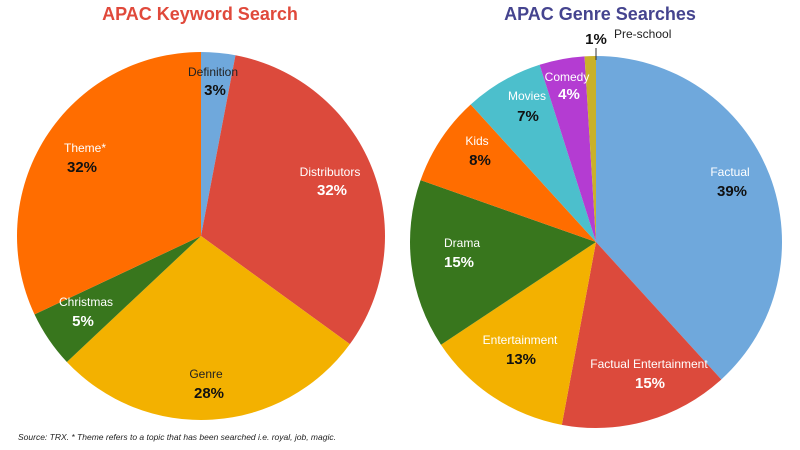 The image size is (800, 450). What do you see at coordinates (567, 149) in the screenshot?
I see `pie-slice-genre-comedy` at bounding box center [567, 149].